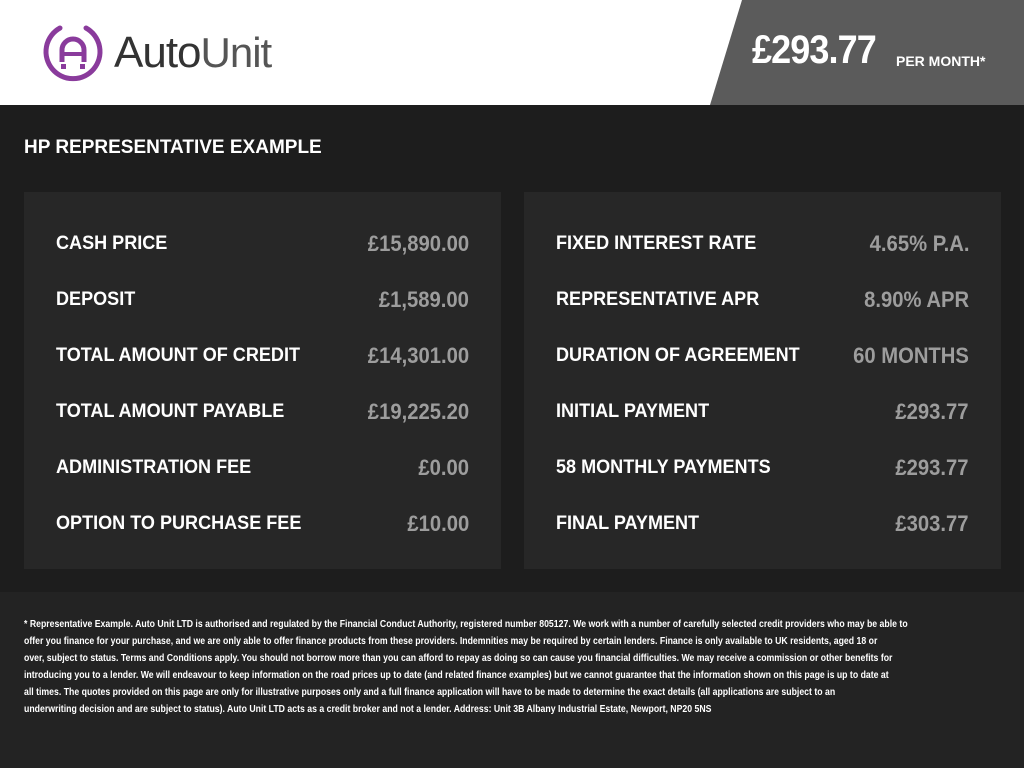 The height and width of the screenshot is (768, 1024). I want to click on finance-row: ADMINISTRATION FEE £0.00, so click(262, 468).